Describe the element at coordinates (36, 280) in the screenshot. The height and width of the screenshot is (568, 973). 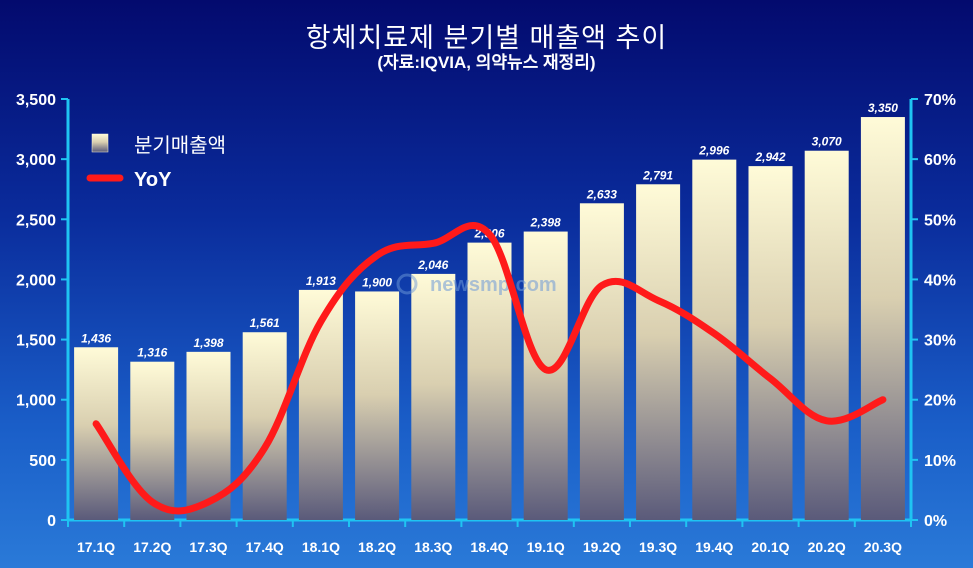
I see `y-tick-label: 2,000` at that location.